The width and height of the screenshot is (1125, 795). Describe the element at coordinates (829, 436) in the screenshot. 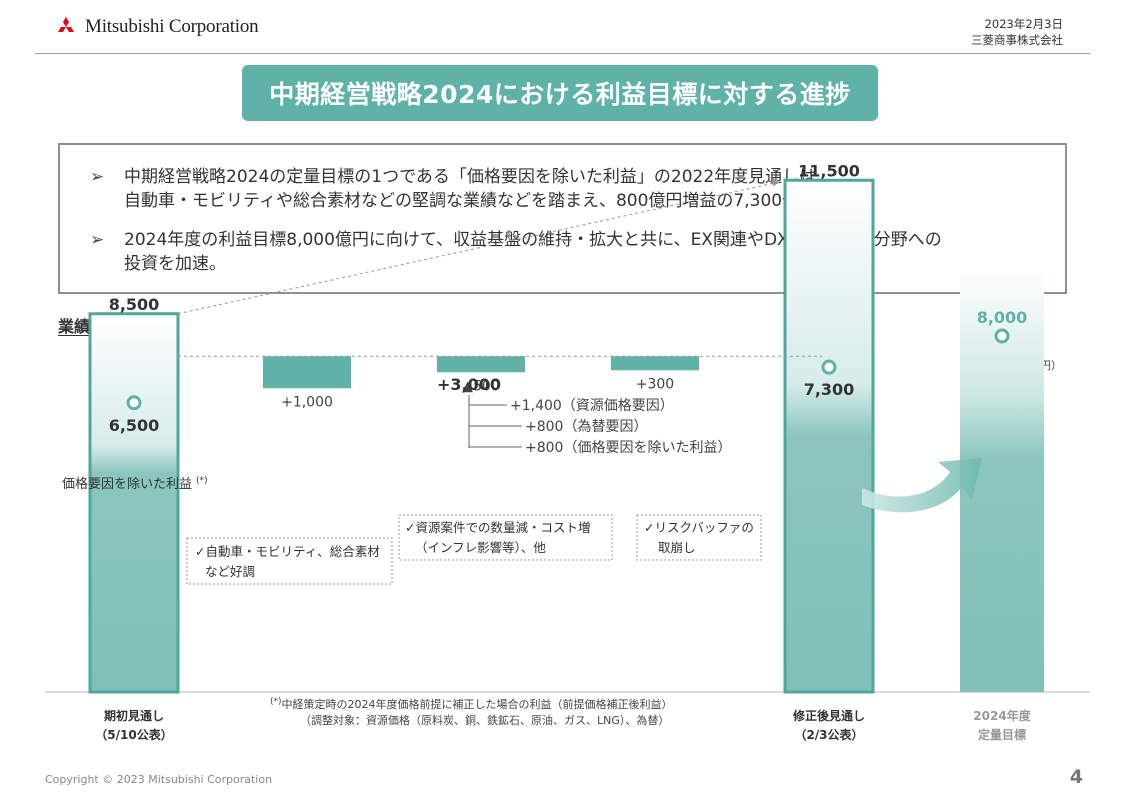

I see `bar-revised` at that location.